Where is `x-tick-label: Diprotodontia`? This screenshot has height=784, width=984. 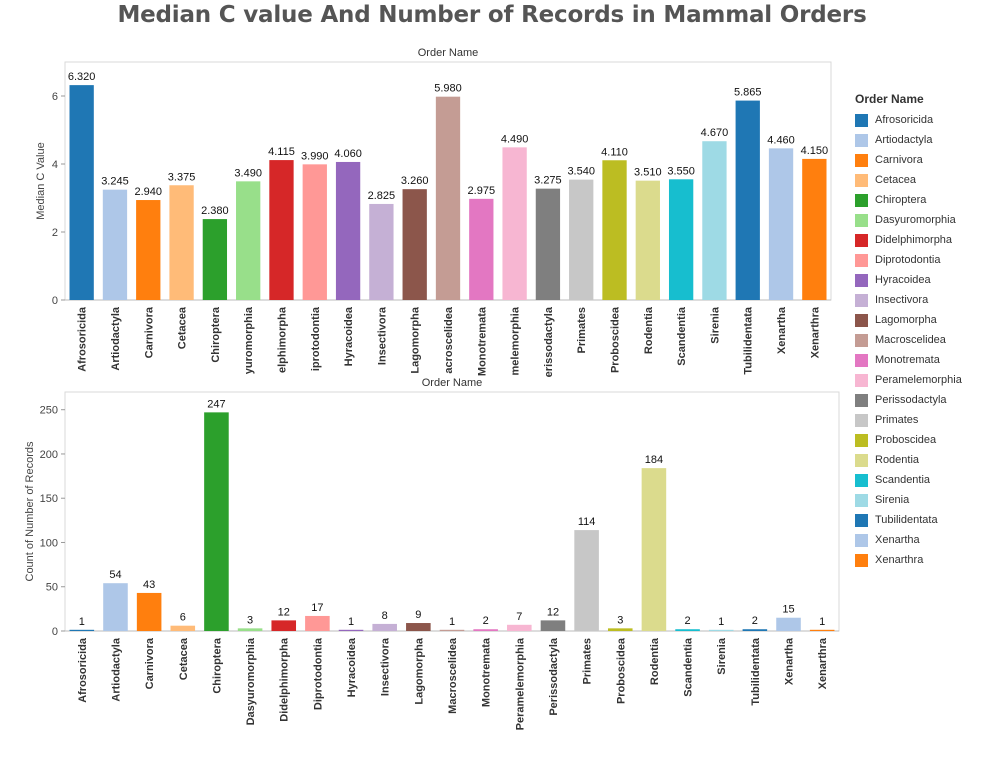
x-tick-label: Diprotodontia is located at coordinates (318, 673).